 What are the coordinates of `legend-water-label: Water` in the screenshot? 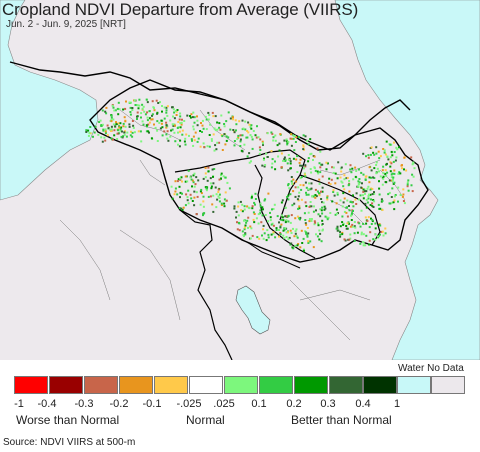 It's located at (411, 368).